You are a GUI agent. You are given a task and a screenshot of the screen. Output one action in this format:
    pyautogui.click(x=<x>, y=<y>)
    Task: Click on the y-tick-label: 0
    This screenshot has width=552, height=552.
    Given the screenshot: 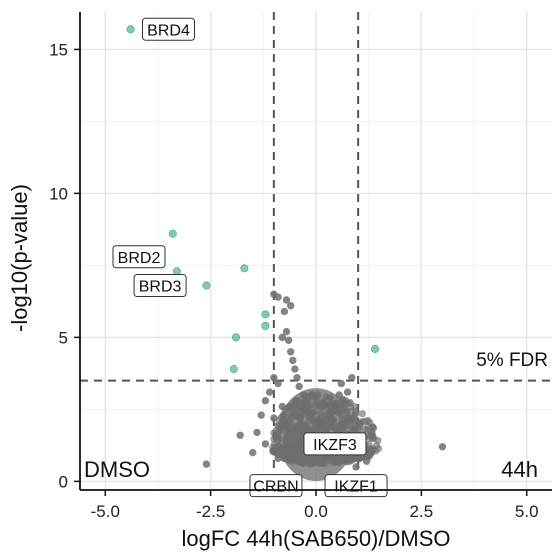 What is the action you would take?
    pyautogui.click(x=63, y=481)
    